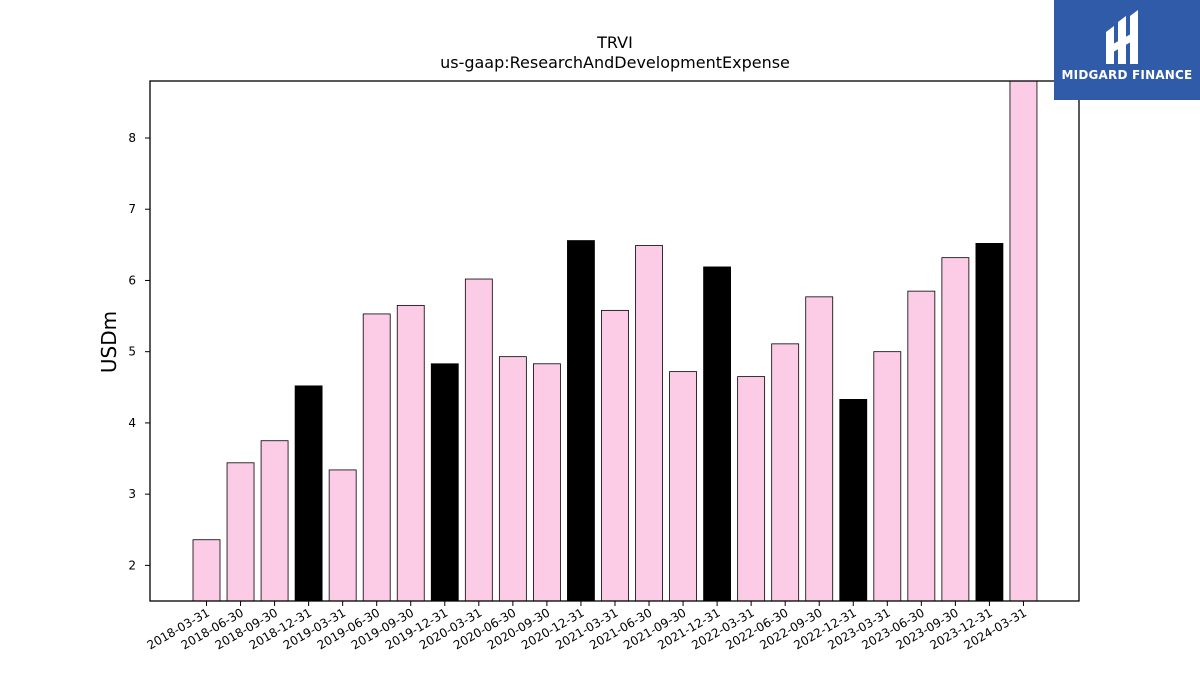 The width and height of the screenshot is (1200, 675). Describe the element at coordinates (132, 209) in the screenshot. I see `y-tick-label: 7` at that location.